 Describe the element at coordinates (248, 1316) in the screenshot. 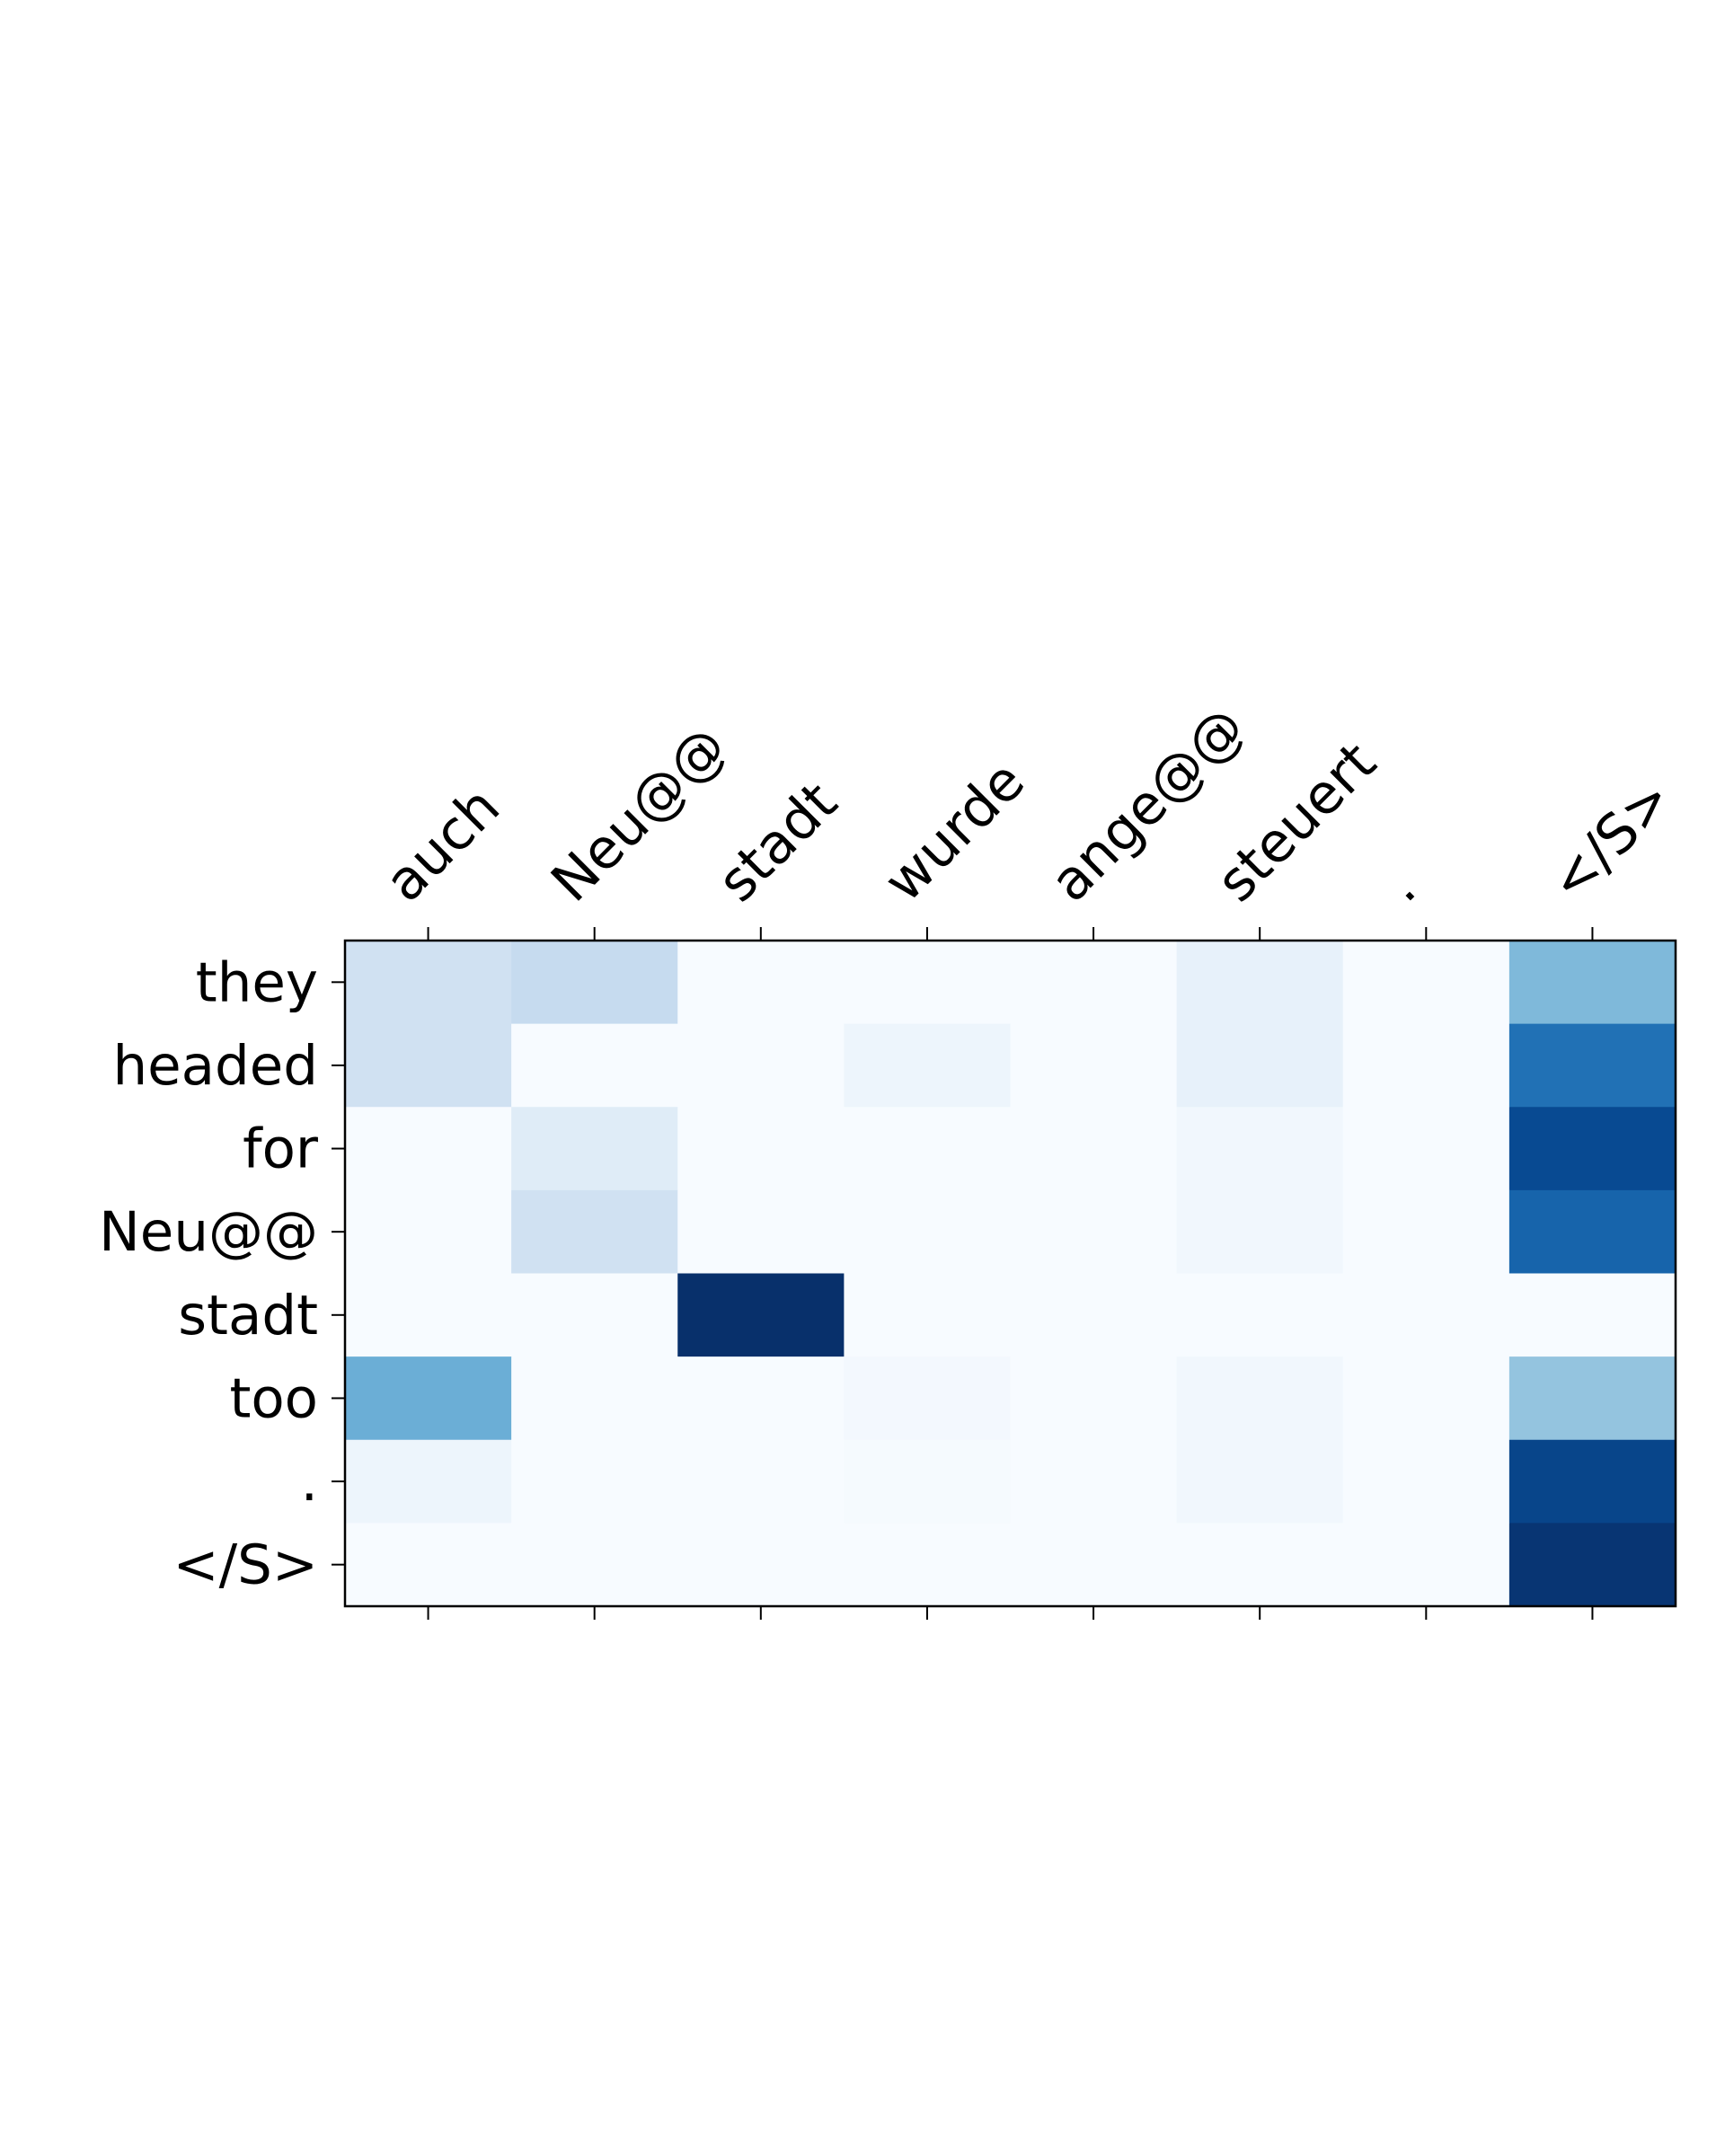

I see `y-tick-label: stadt` at that location.